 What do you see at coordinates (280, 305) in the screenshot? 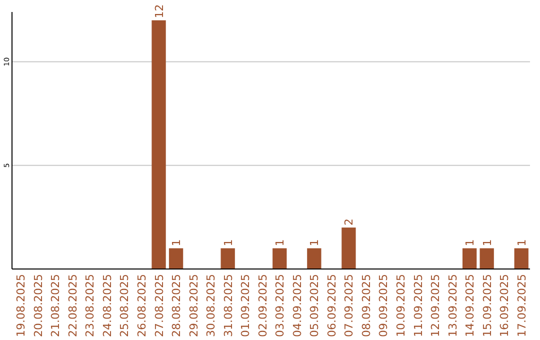
I see `x-tick-label: 03.09.2025` at bounding box center [280, 305].